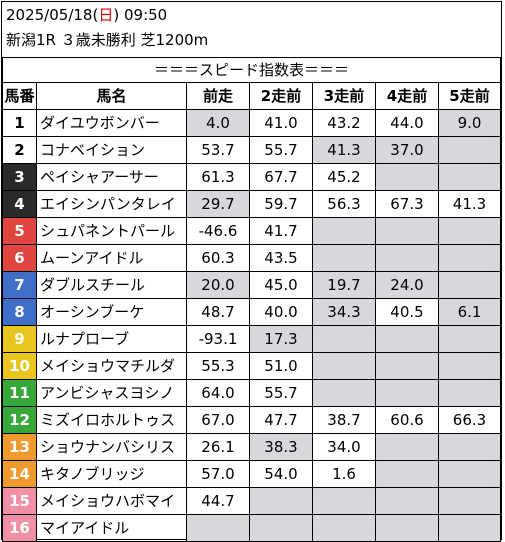 The height and width of the screenshot is (542, 505). What do you see at coordinates (111, 123) in the screenshot?
I see `horse-name: ダイユウボンバー` at bounding box center [111, 123].